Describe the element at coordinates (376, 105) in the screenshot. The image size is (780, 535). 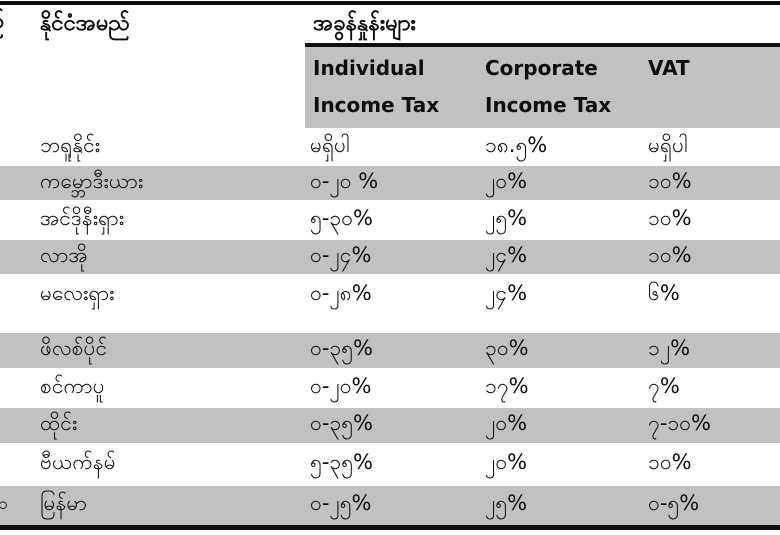
I see `individual-header-line2: Income Tax` at that location.